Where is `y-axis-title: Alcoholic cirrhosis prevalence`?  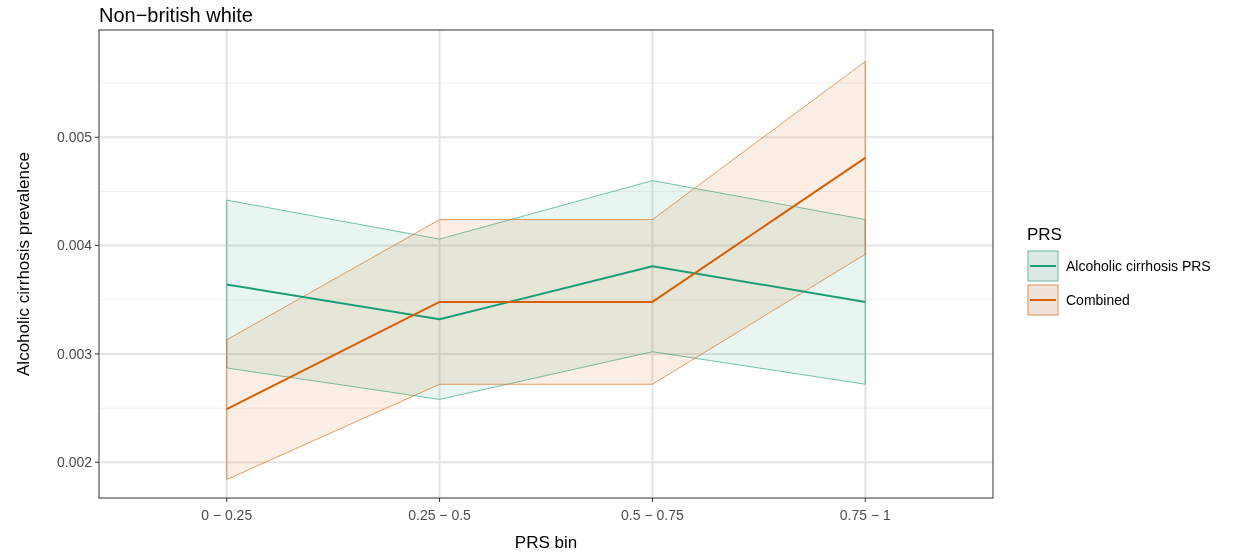
y-axis-title: Alcoholic cirrhosis prevalence is located at coordinates (23, 264).